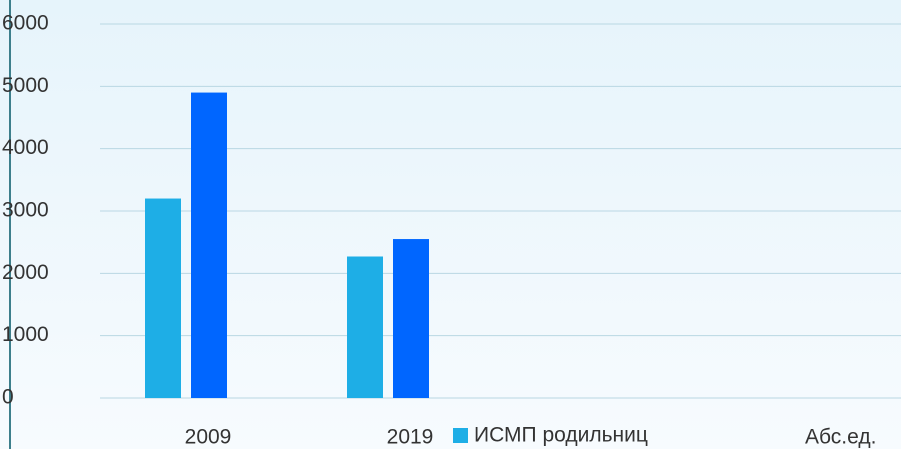 The height and width of the screenshot is (449, 901). Describe the element at coordinates (25, 272) in the screenshot. I see `y-tick-label: 2000` at that location.